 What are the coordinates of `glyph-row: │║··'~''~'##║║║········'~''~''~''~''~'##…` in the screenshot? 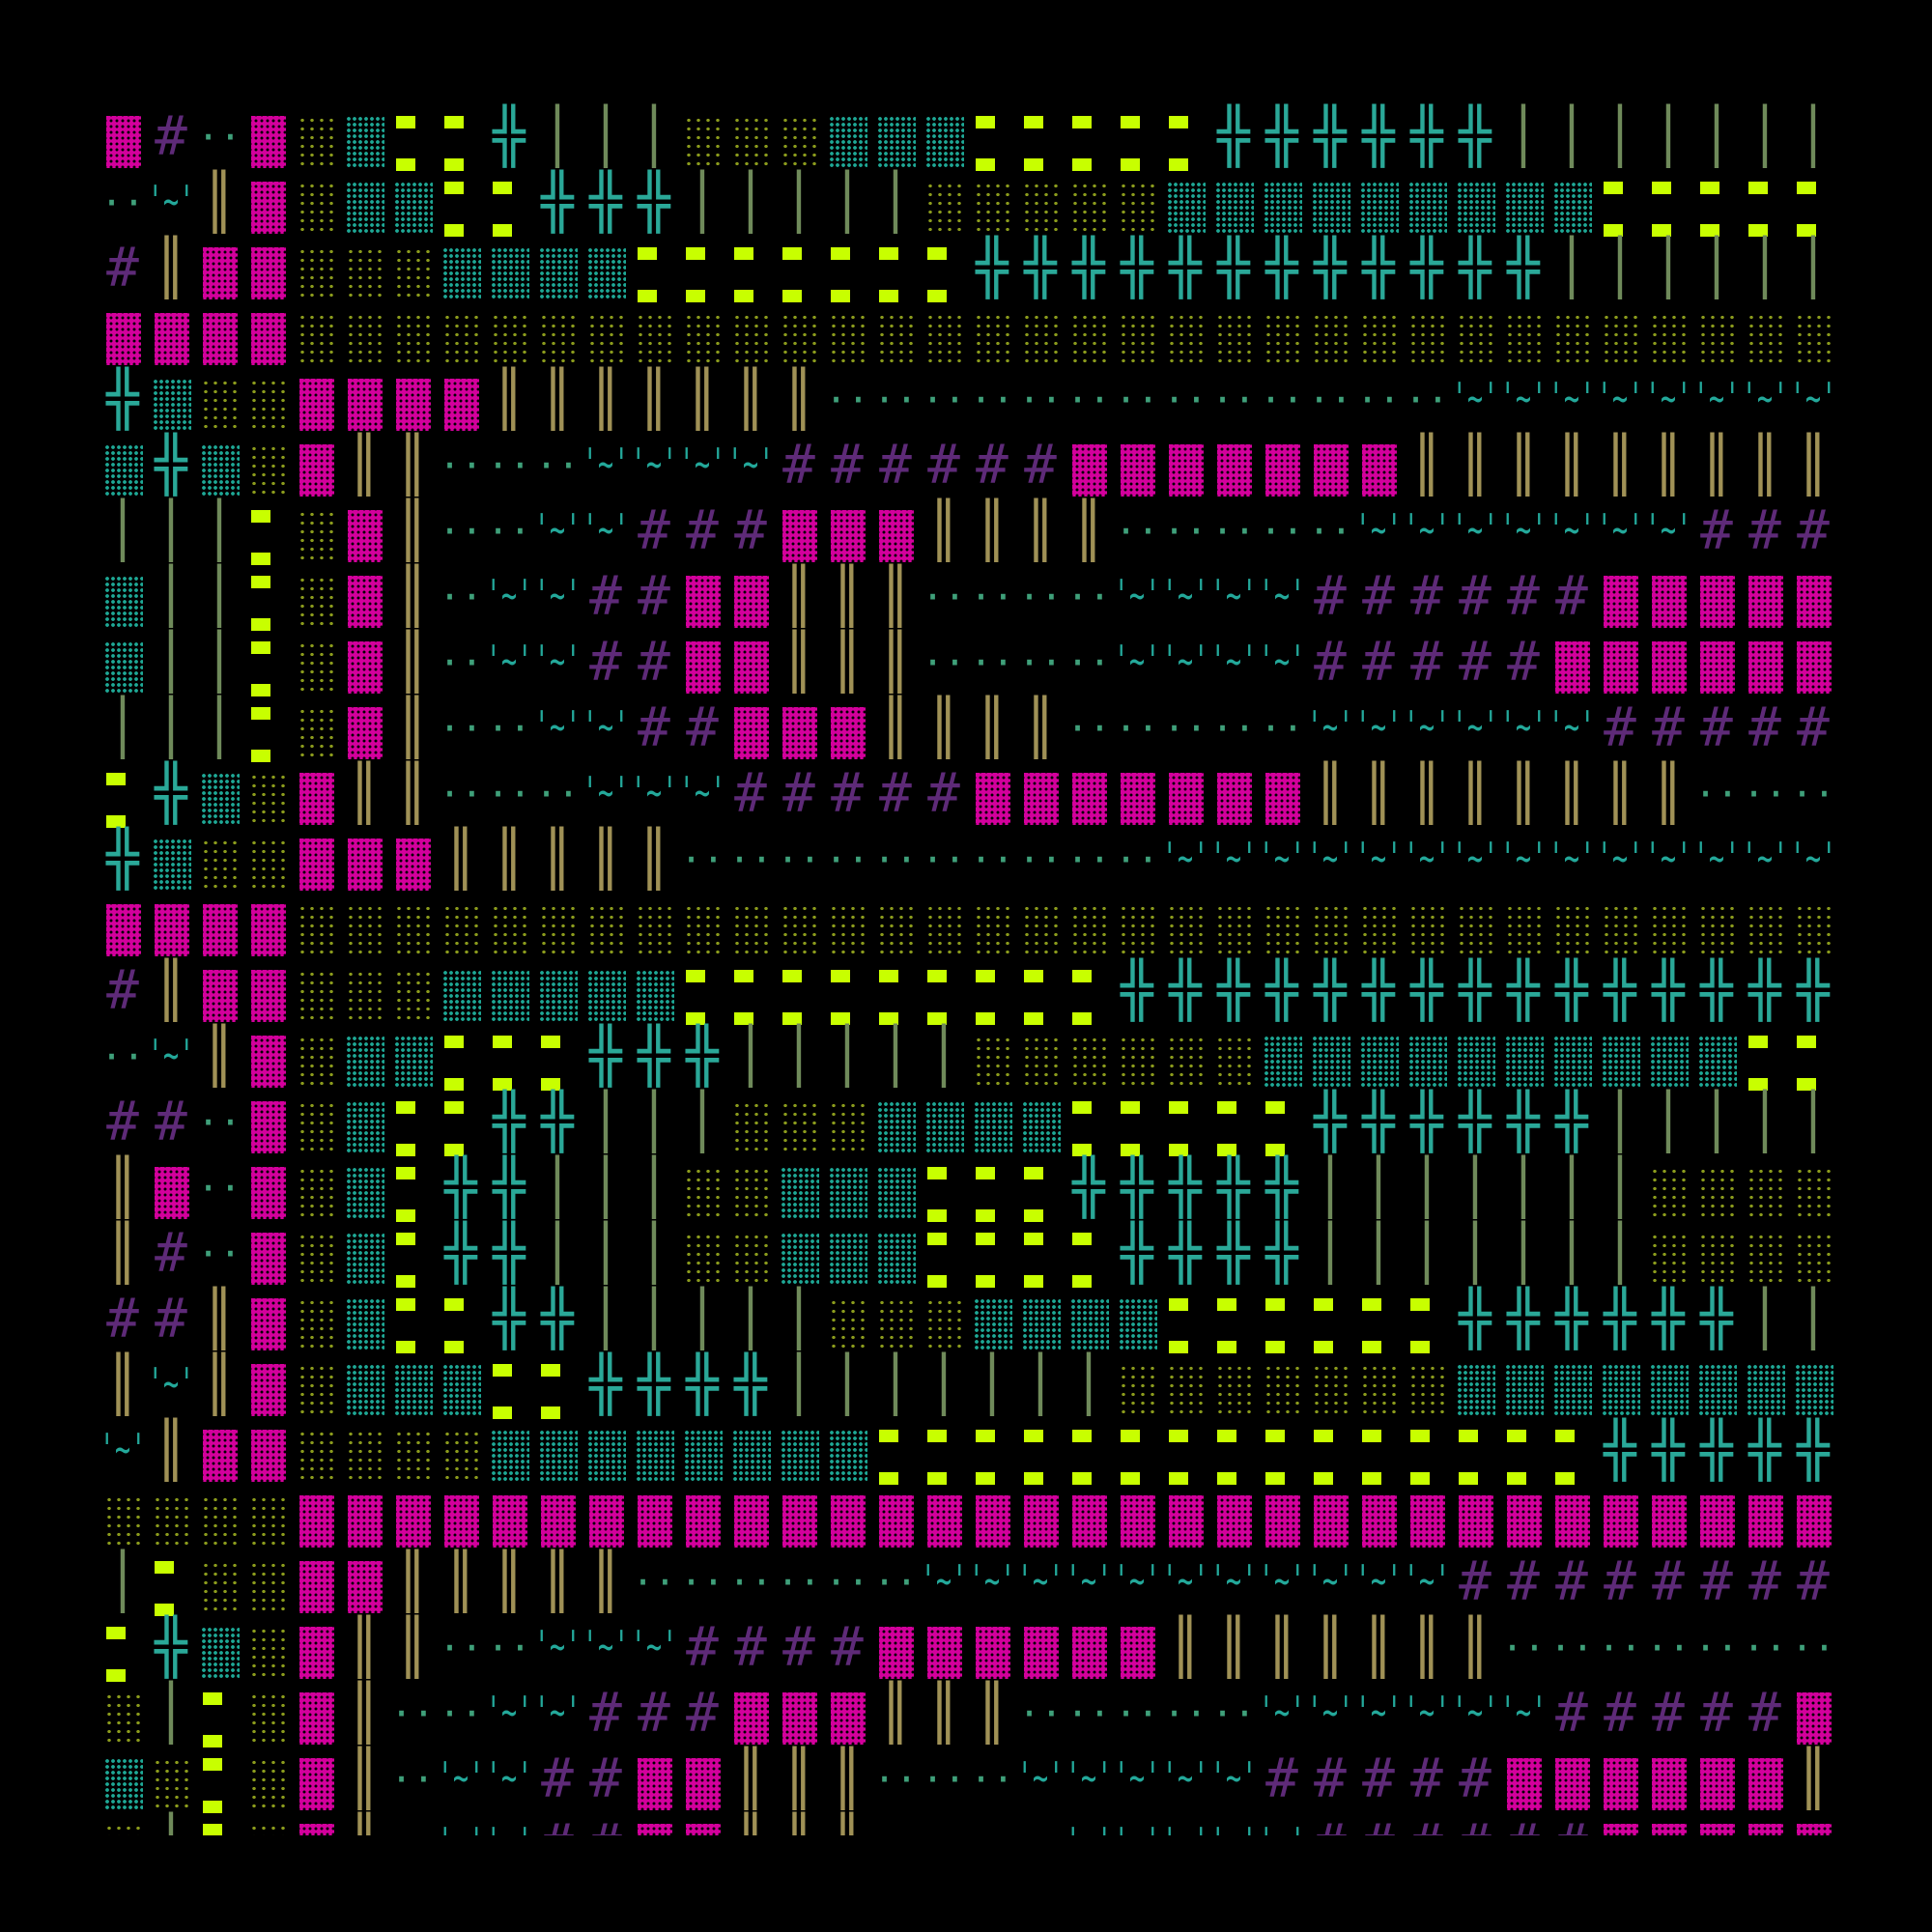 It's located at (968, 1823).